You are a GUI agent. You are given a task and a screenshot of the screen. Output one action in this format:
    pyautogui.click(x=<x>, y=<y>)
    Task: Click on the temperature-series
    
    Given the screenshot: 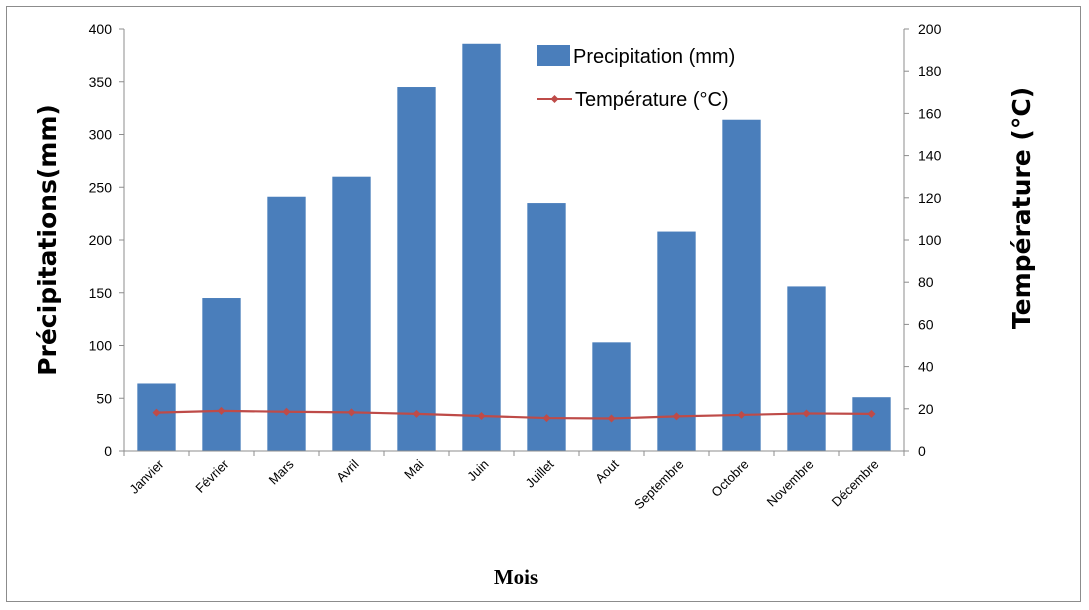 What is the action you would take?
    pyautogui.click(x=514, y=414)
    